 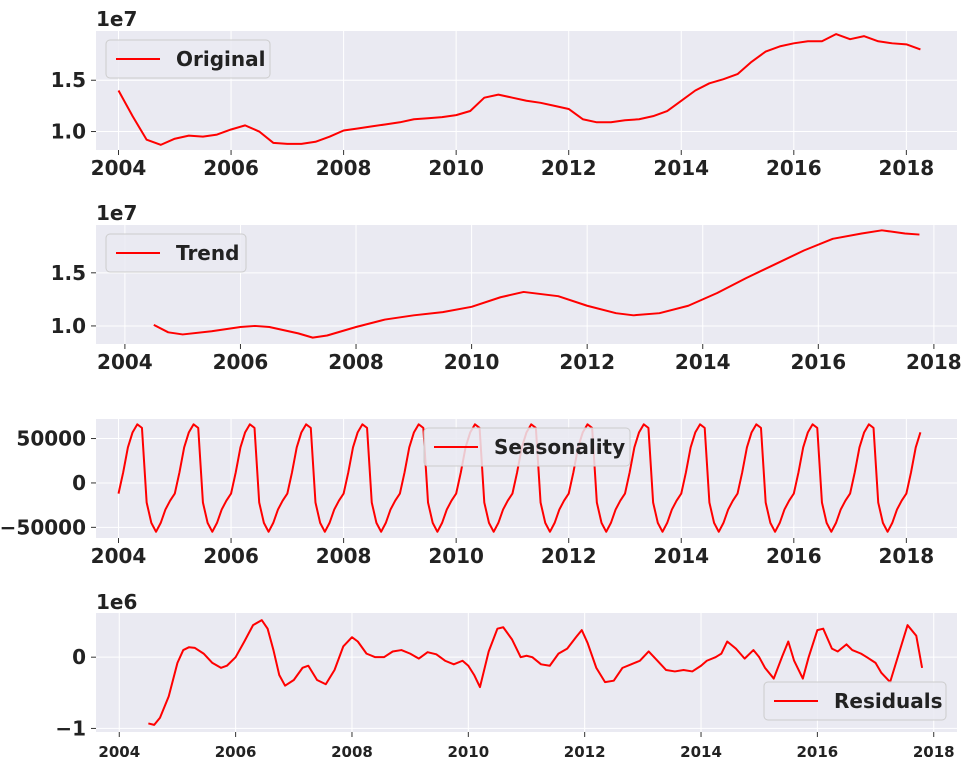 I want to click on residuals-y-tick-label: 0, so click(x=79, y=657).